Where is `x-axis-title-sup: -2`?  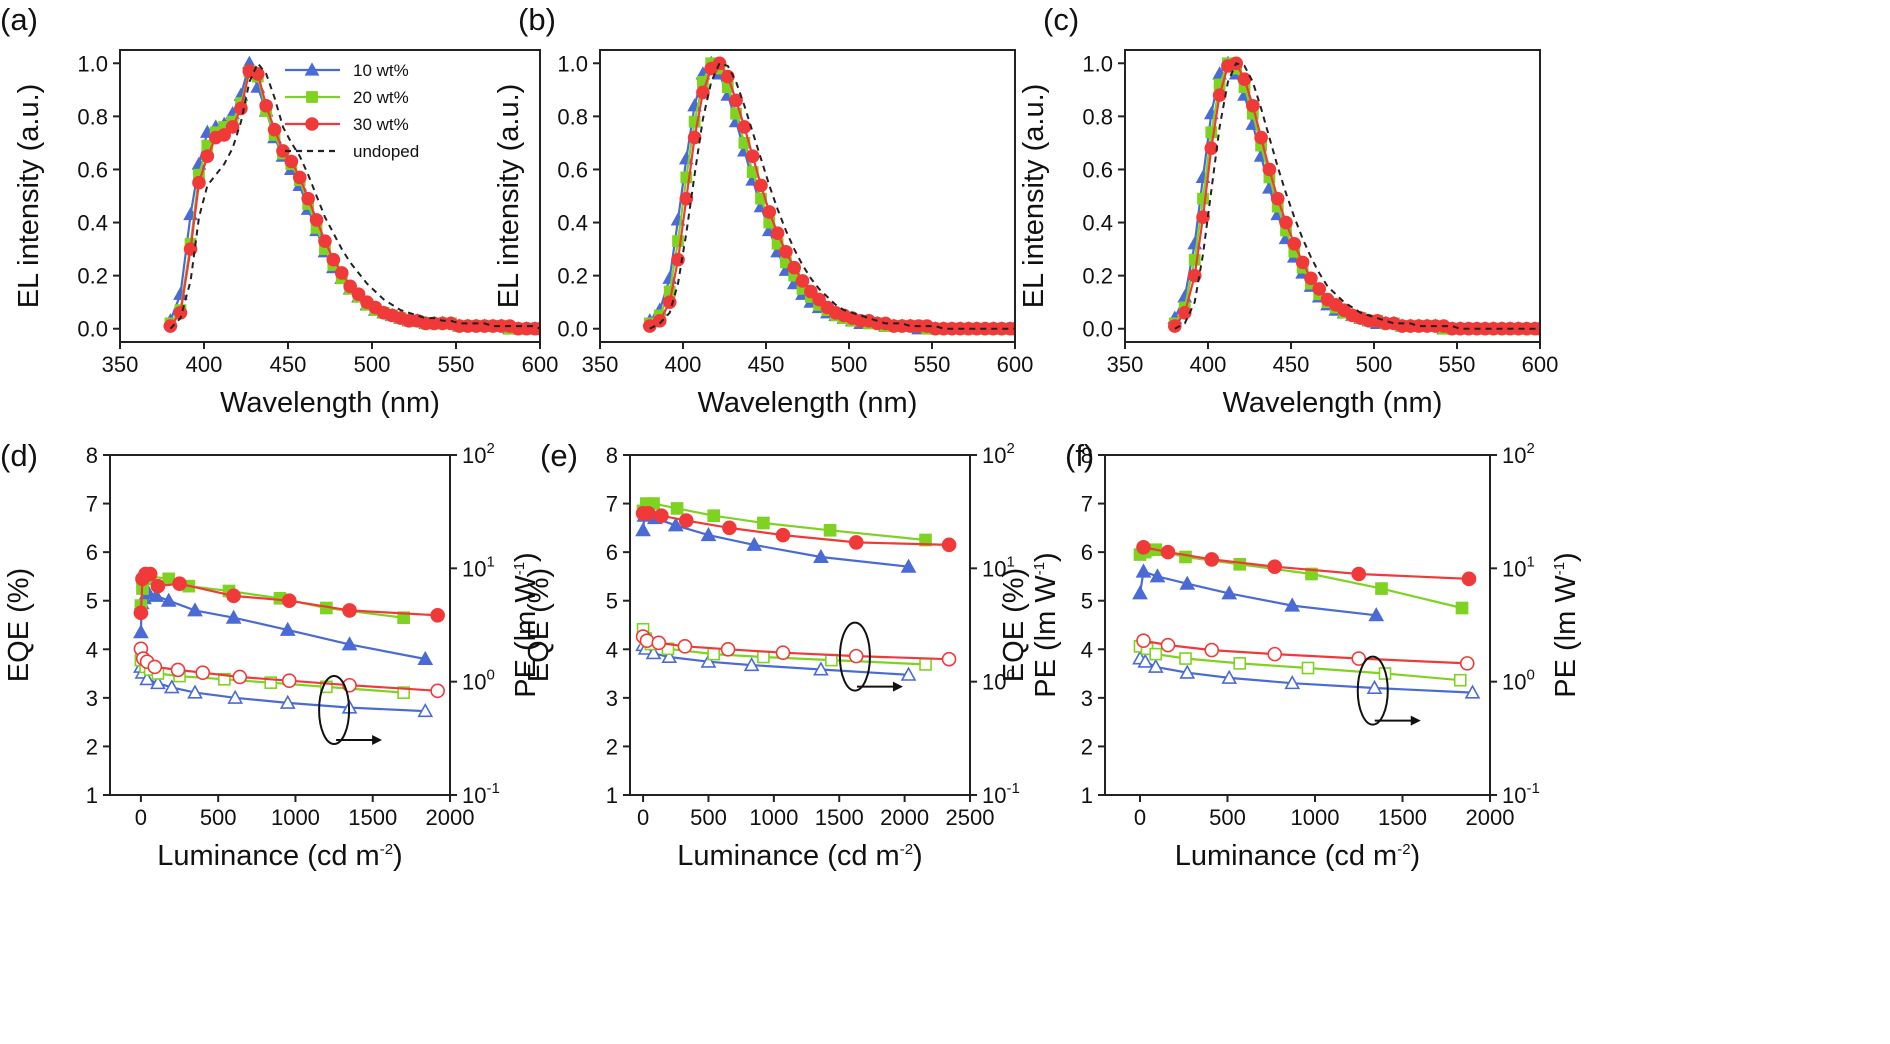 x-axis-title-sup: -2 is located at coordinates (906, 849).